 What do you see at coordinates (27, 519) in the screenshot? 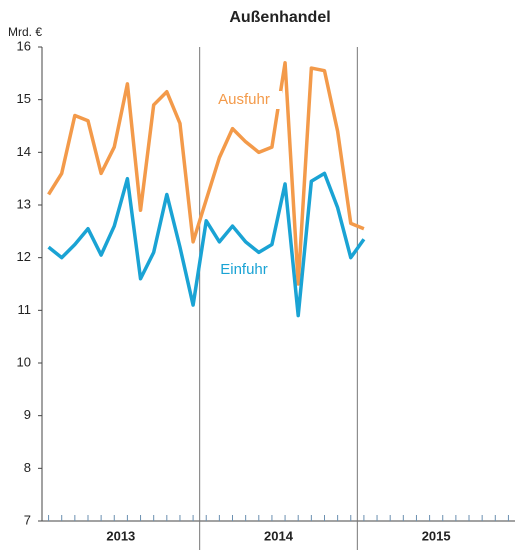
I see `y-tick-label: 7` at bounding box center [27, 519].